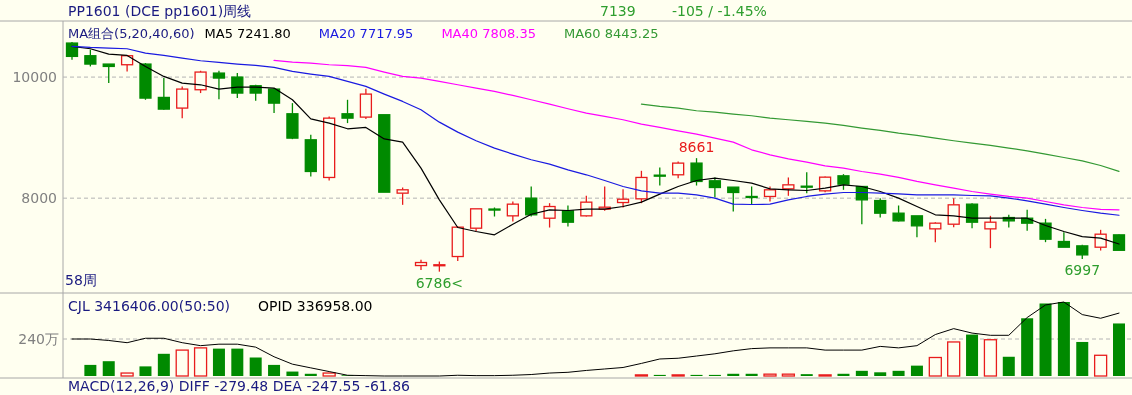  Describe the element at coordinates (131, 33) in the screenshot. I see `legend-title: MA组合(5,20,40,60)` at that location.